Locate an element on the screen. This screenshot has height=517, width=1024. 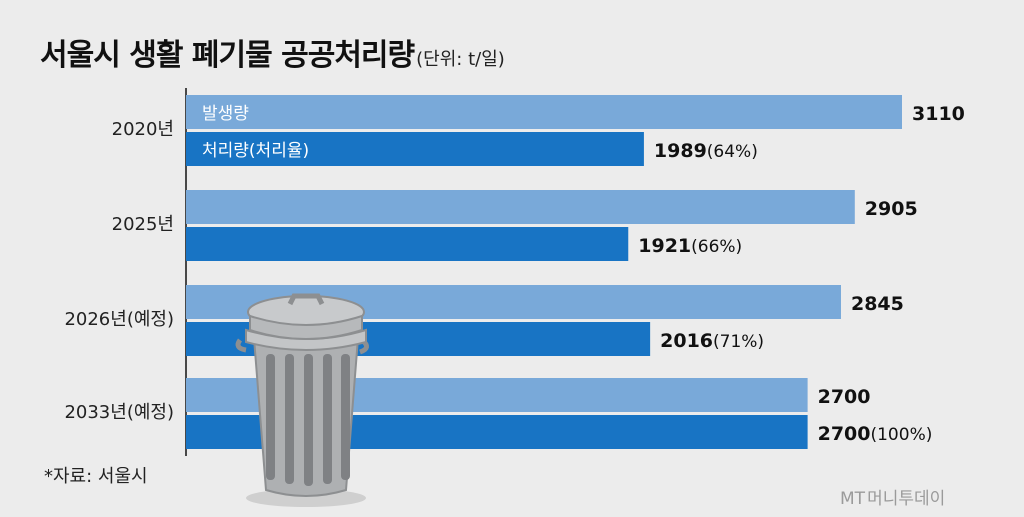
value-label: 2016(71%) is located at coordinates (712, 341).